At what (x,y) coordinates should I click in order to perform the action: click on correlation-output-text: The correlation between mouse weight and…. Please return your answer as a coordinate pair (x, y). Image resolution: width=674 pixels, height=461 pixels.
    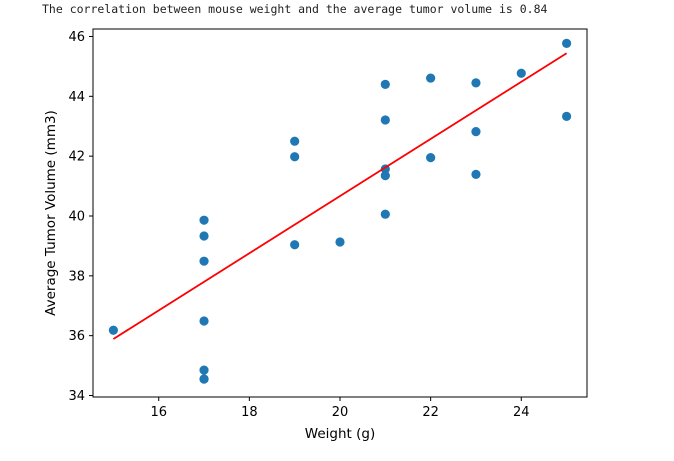
    Looking at the image, I should click on (295, 9).